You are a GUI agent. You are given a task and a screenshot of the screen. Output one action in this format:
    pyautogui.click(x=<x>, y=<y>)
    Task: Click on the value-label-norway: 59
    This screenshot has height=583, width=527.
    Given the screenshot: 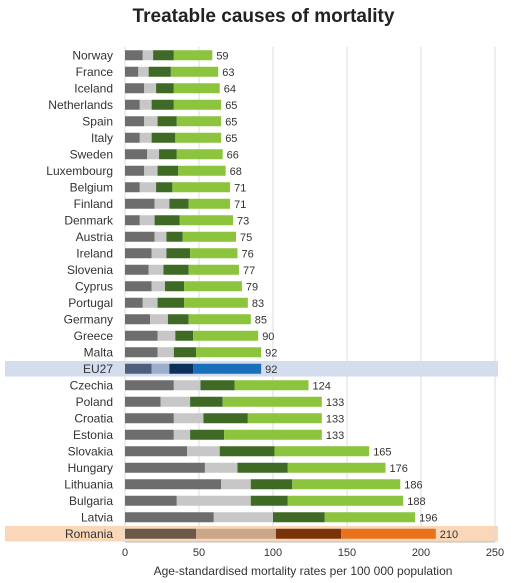 What is the action you would take?
    pyautogui.click(x=222, y=56)
    